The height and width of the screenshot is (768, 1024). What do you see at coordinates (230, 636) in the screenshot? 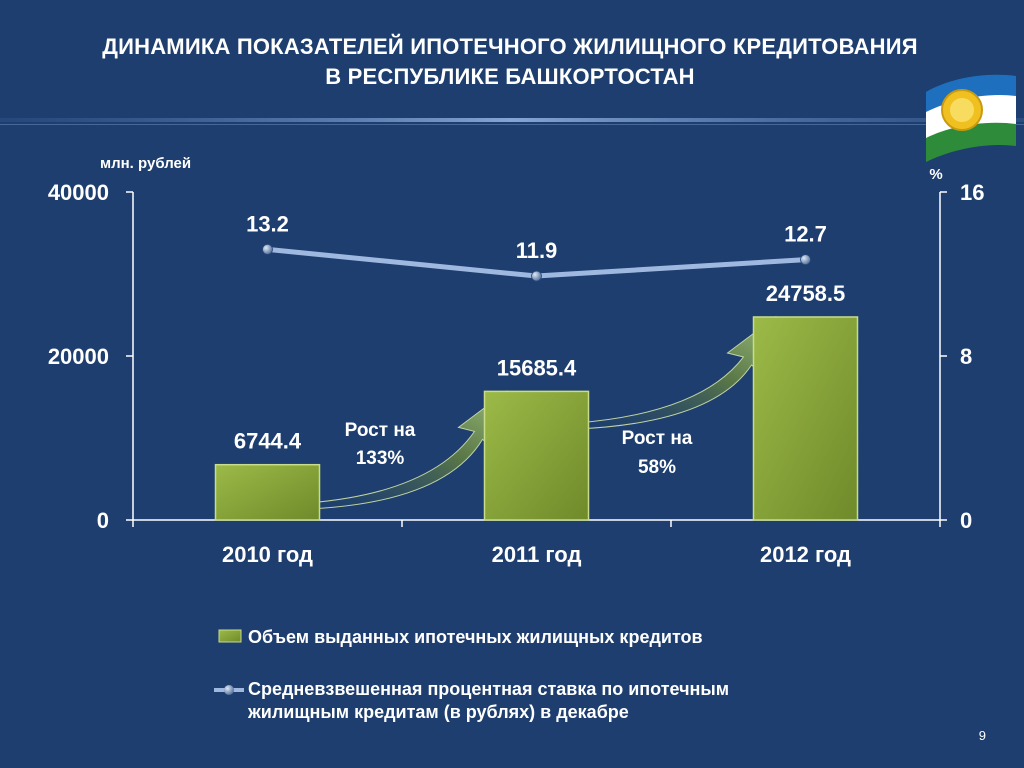
I see `legend-bar-swatch` at bounding box center [230, 636].